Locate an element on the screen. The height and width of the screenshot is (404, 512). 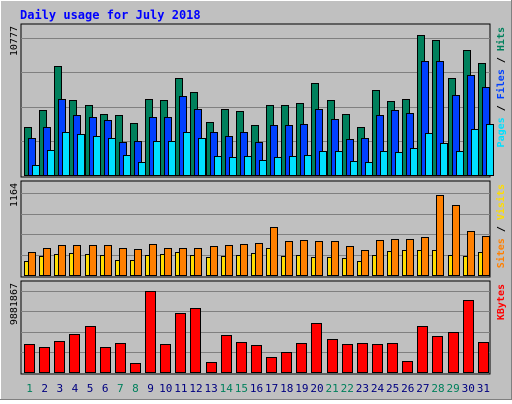
x-tick-label: 4 is located at coordinates (75, 388).